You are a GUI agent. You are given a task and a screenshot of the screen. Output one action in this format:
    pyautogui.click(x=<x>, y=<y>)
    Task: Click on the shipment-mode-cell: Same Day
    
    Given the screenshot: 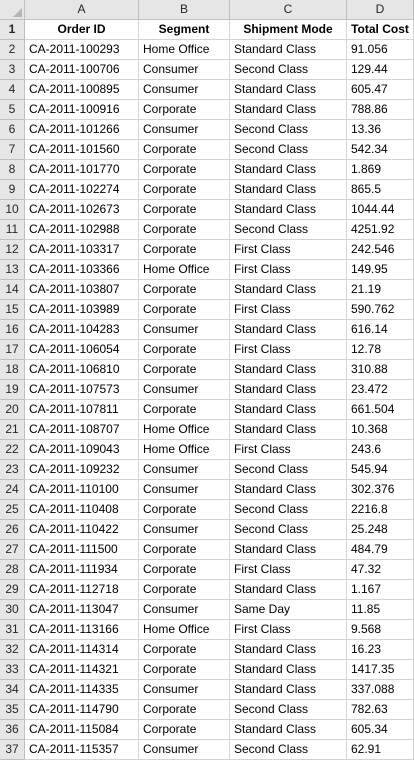 What is the action you would take?
    pyautogui.click(x=288, y=610)
    